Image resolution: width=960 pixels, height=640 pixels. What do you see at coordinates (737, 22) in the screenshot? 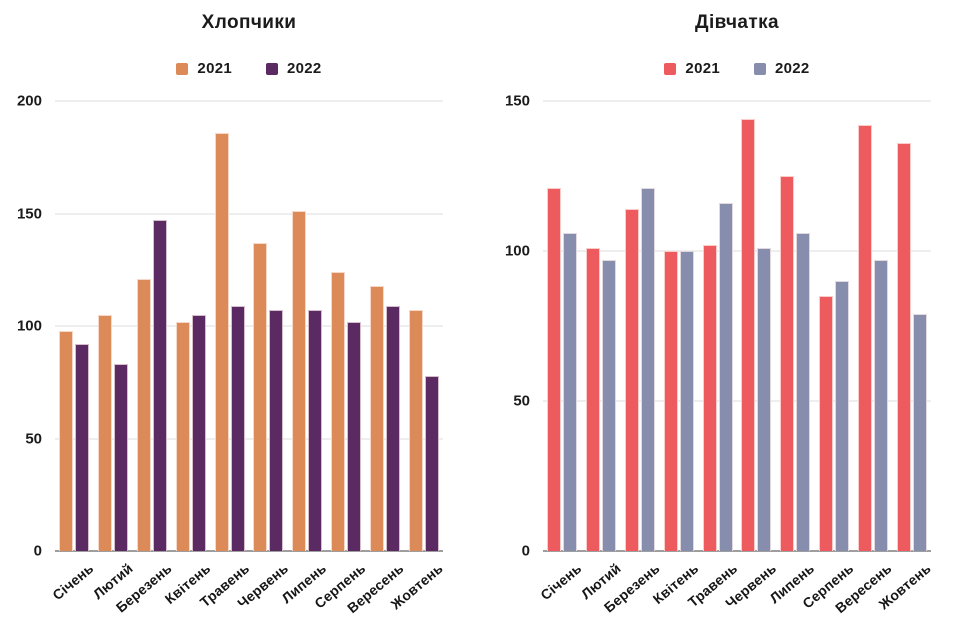
I see `chart-title-girls: Дівчатка` at bounding box center [737, 22].